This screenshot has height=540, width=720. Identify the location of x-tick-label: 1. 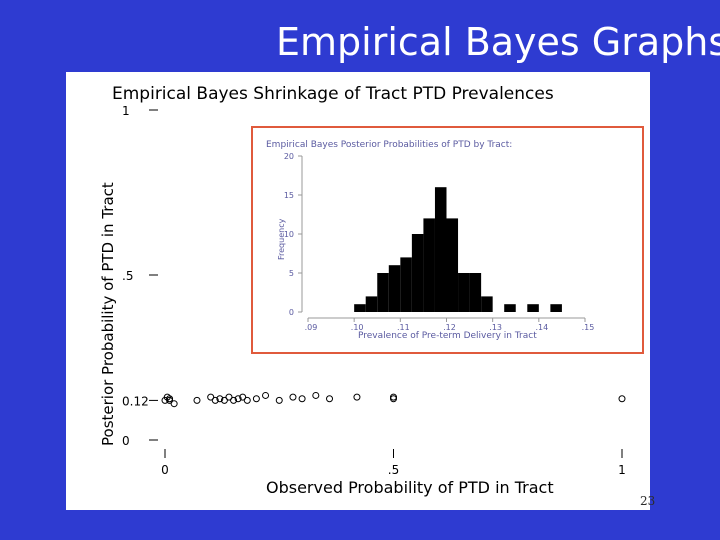
(622, 470).